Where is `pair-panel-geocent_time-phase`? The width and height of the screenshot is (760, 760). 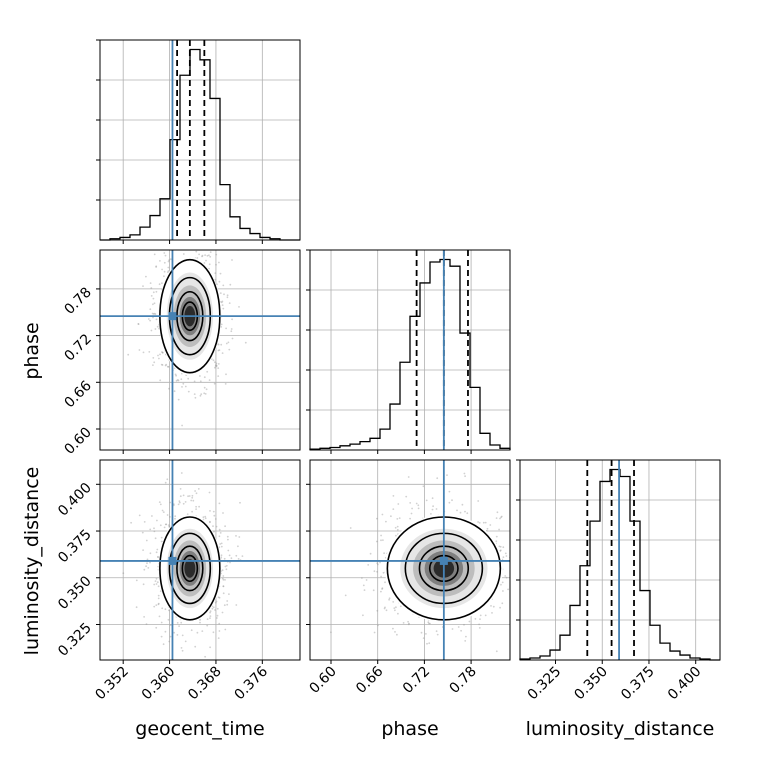
pair-panel-geocent_time-phase is located at coordinates (198, 350).